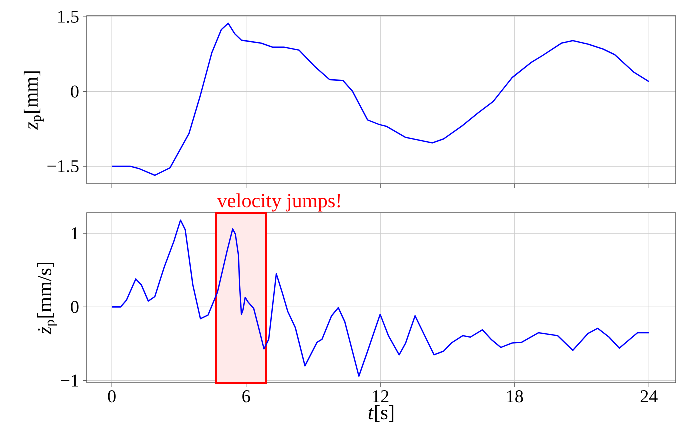 The height and width of the screenshot is (434, 676). I want to click on x-tick-label: 12, so click(381, 396).